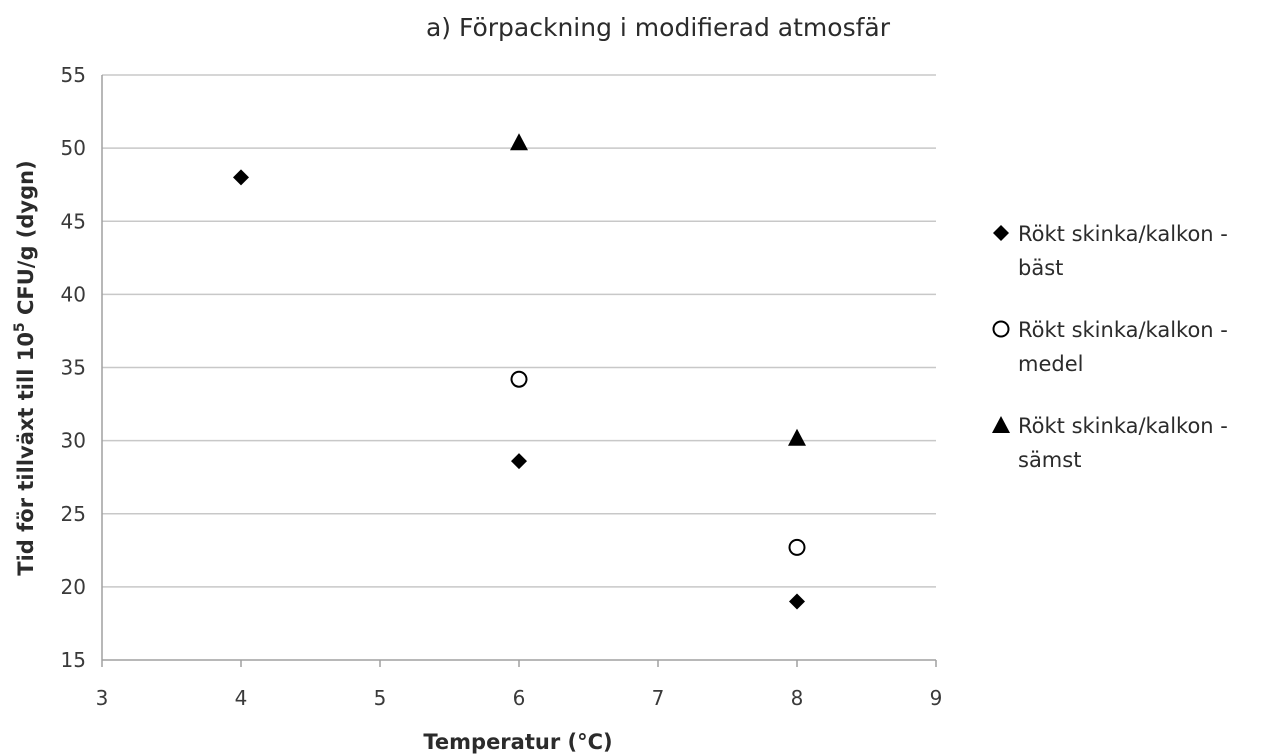 Image resolution: width=1264 pixels, height=754 pixels. Describe the element at coordinates (73, 221) in the screenshot. I see `y-tick-label: 45` at that location.